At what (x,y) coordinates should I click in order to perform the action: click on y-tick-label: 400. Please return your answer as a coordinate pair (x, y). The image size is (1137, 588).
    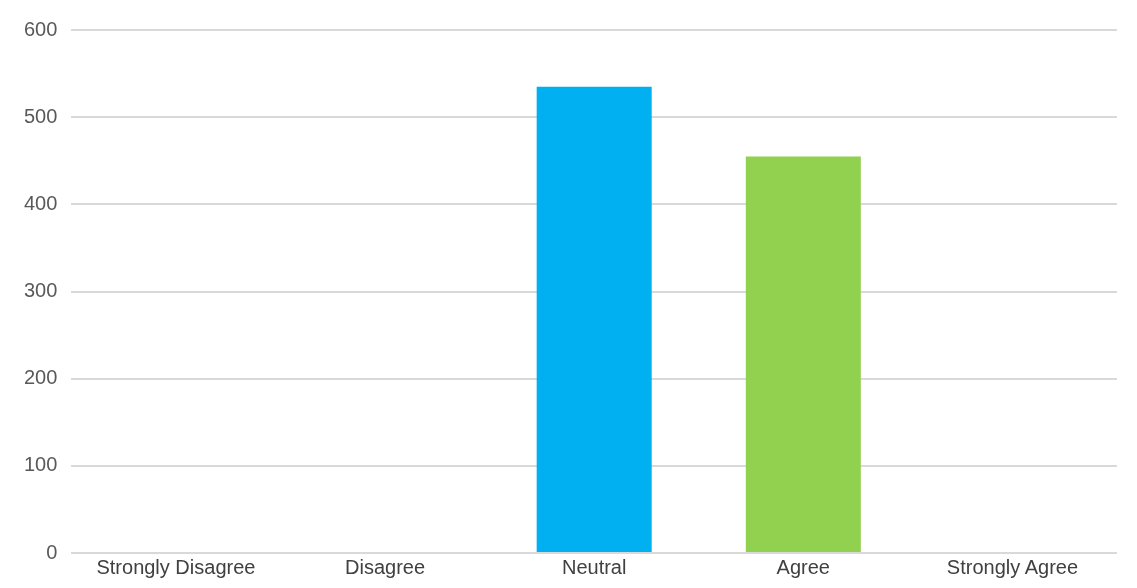
    Looking at the image, I should click on (40, 202).